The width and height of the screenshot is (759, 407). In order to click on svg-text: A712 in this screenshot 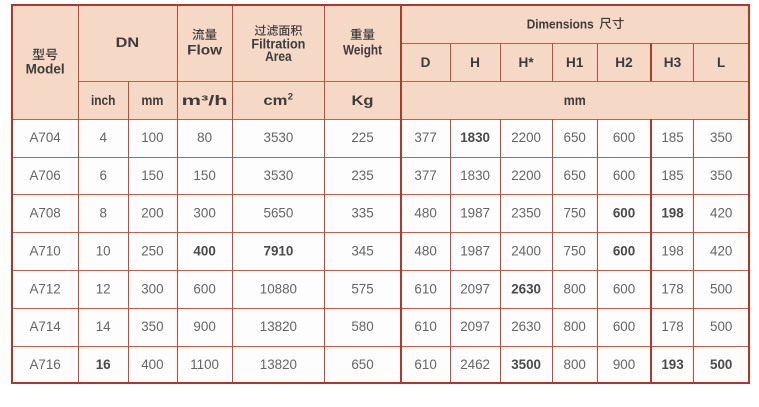, I will do `click(44, 288)`.